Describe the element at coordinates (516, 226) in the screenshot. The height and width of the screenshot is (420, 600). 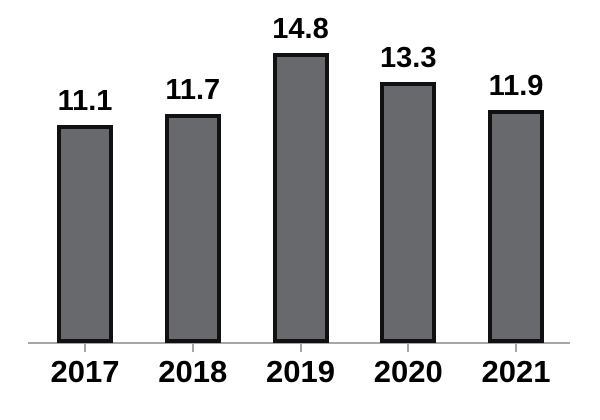
I see `bar-2021` at that location.